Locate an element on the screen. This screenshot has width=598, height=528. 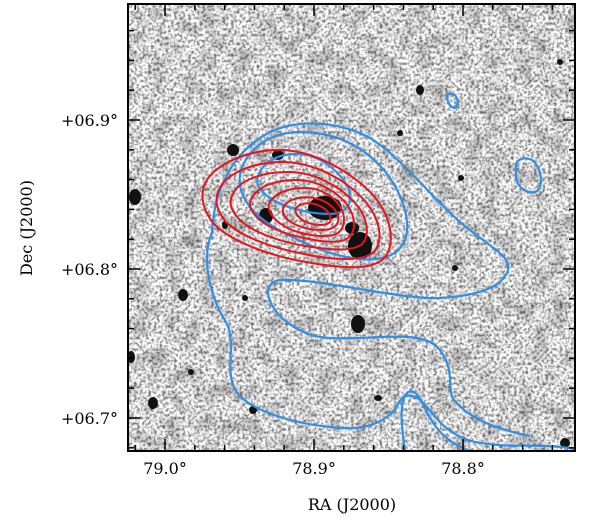
y-tick-label: +06.7° is located at coordinates (89, 418).